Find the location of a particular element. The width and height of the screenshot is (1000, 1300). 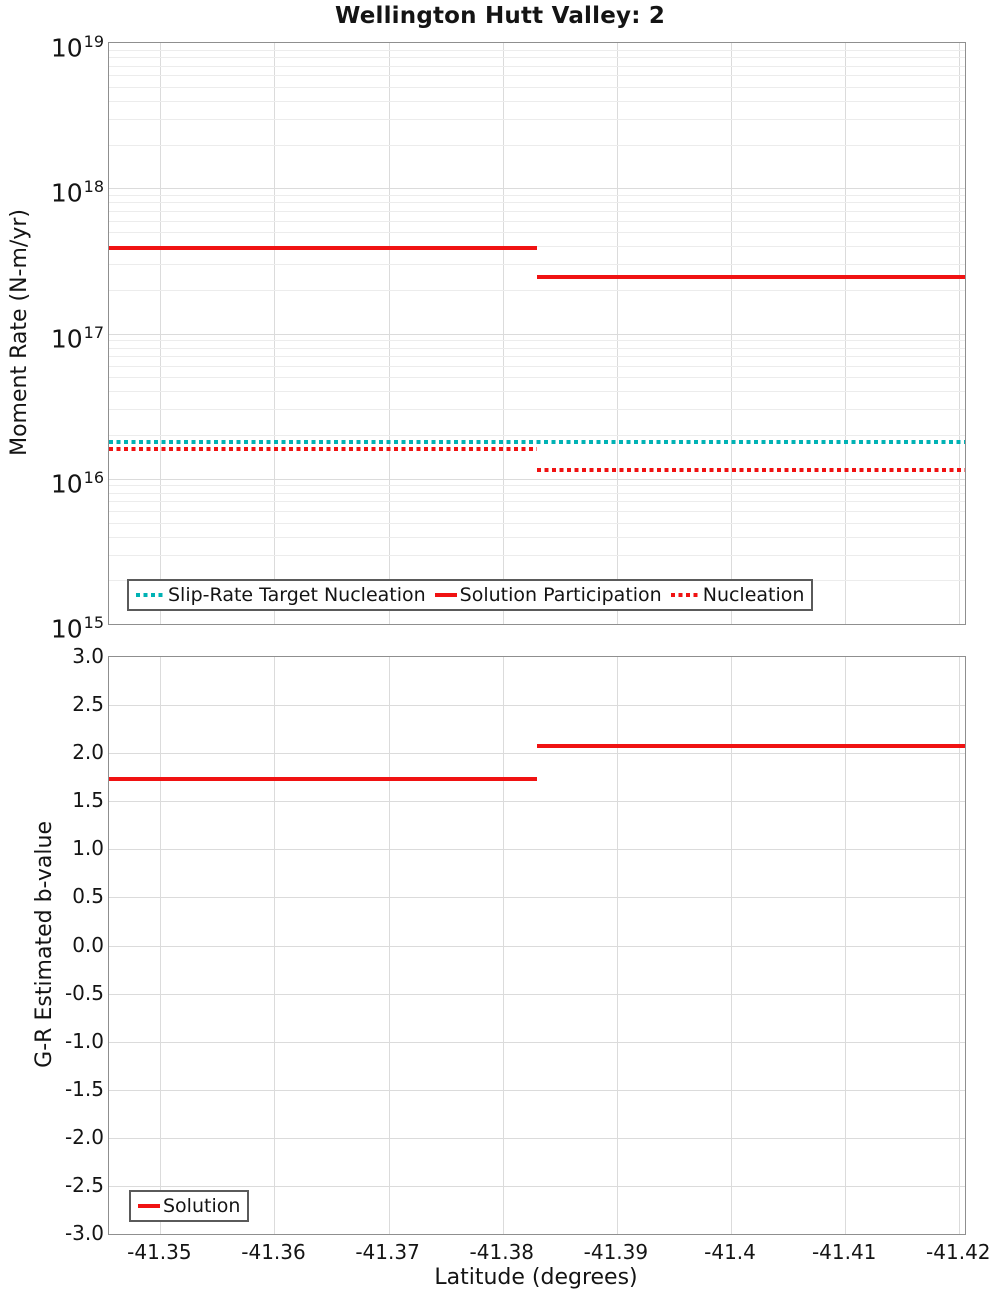

latitude-axis-label: Latitude (degrees) is located at coordinates (536, 1277).